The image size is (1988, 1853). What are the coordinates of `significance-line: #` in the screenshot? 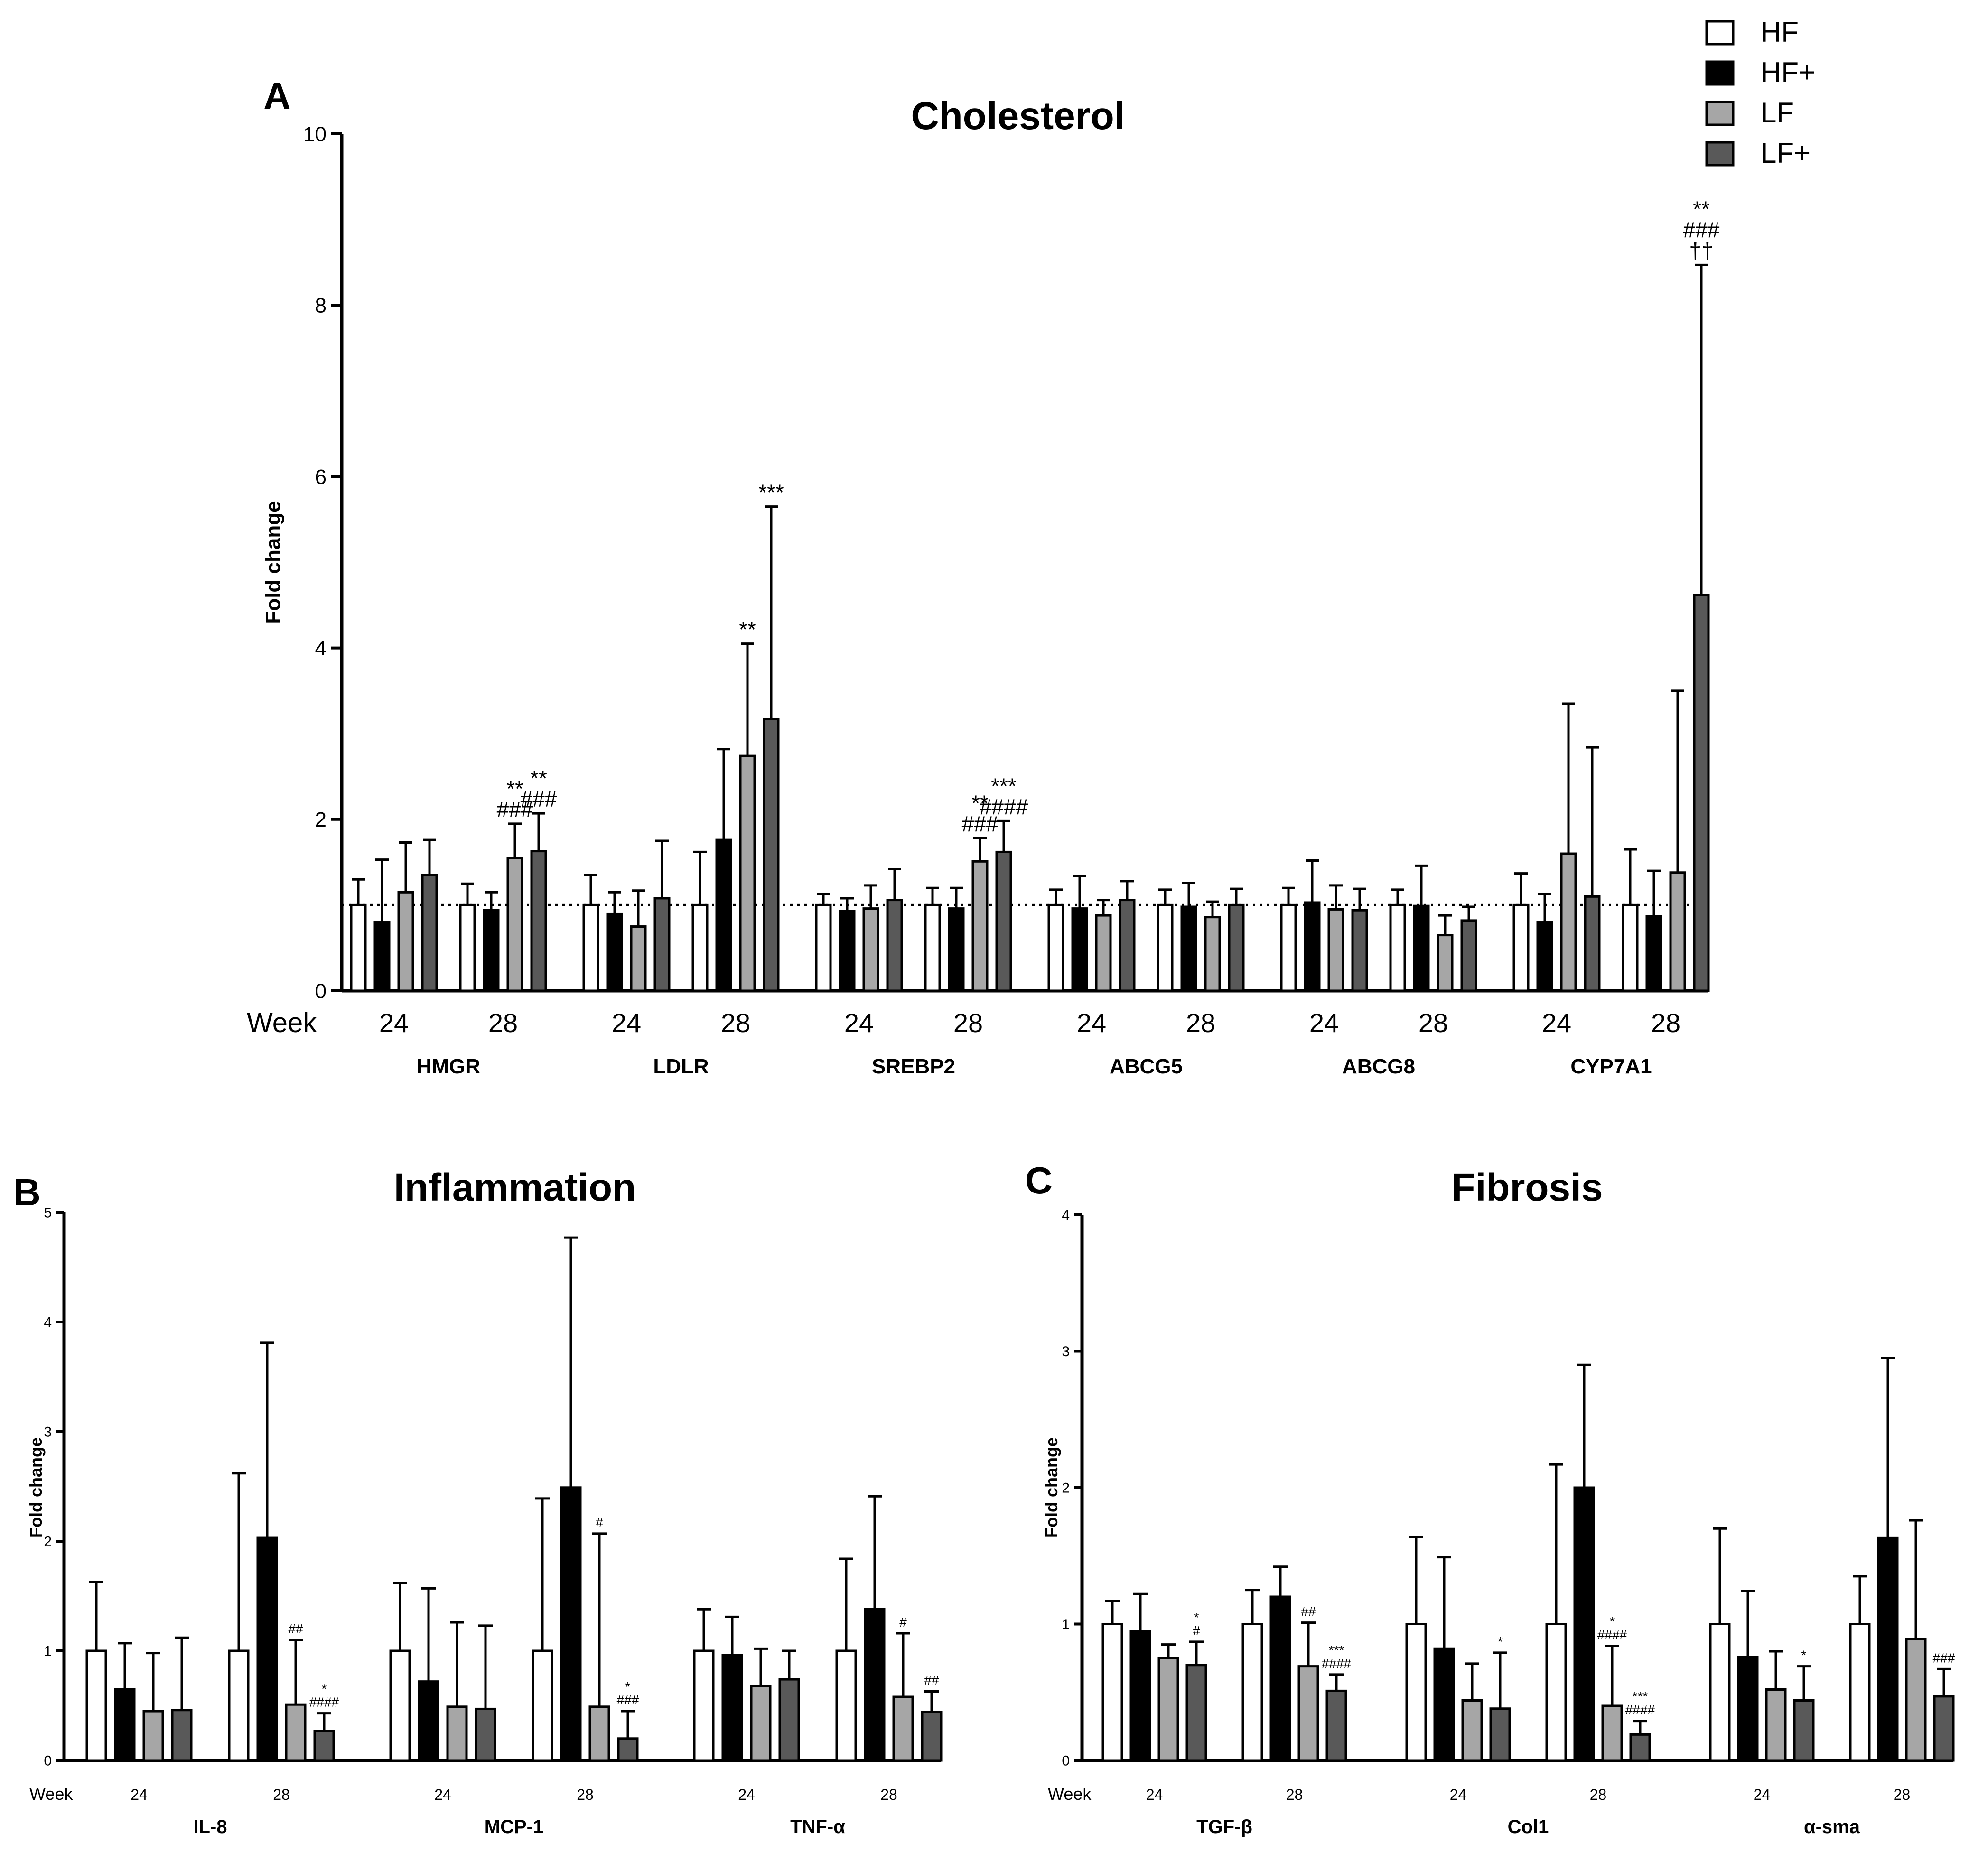 It's located at (903, 1622).